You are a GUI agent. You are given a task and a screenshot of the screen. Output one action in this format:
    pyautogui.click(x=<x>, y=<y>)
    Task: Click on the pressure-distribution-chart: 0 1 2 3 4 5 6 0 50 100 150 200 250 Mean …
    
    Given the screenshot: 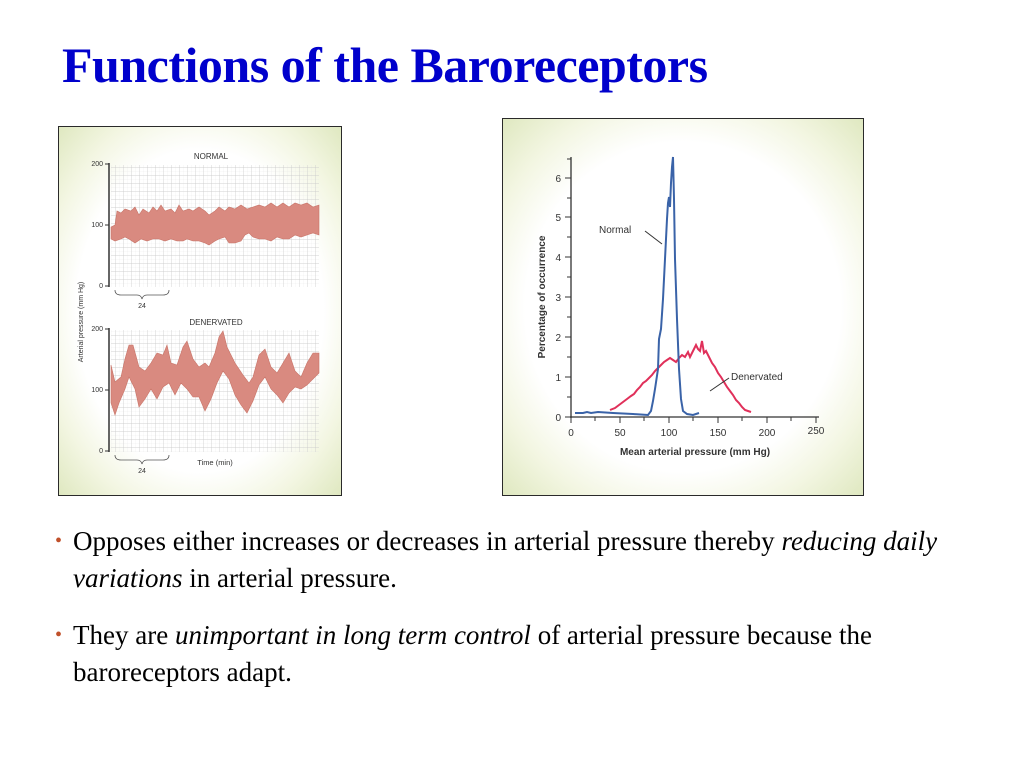 What is the action you would take?
    pyautogui.click(x=681, y=307)
    